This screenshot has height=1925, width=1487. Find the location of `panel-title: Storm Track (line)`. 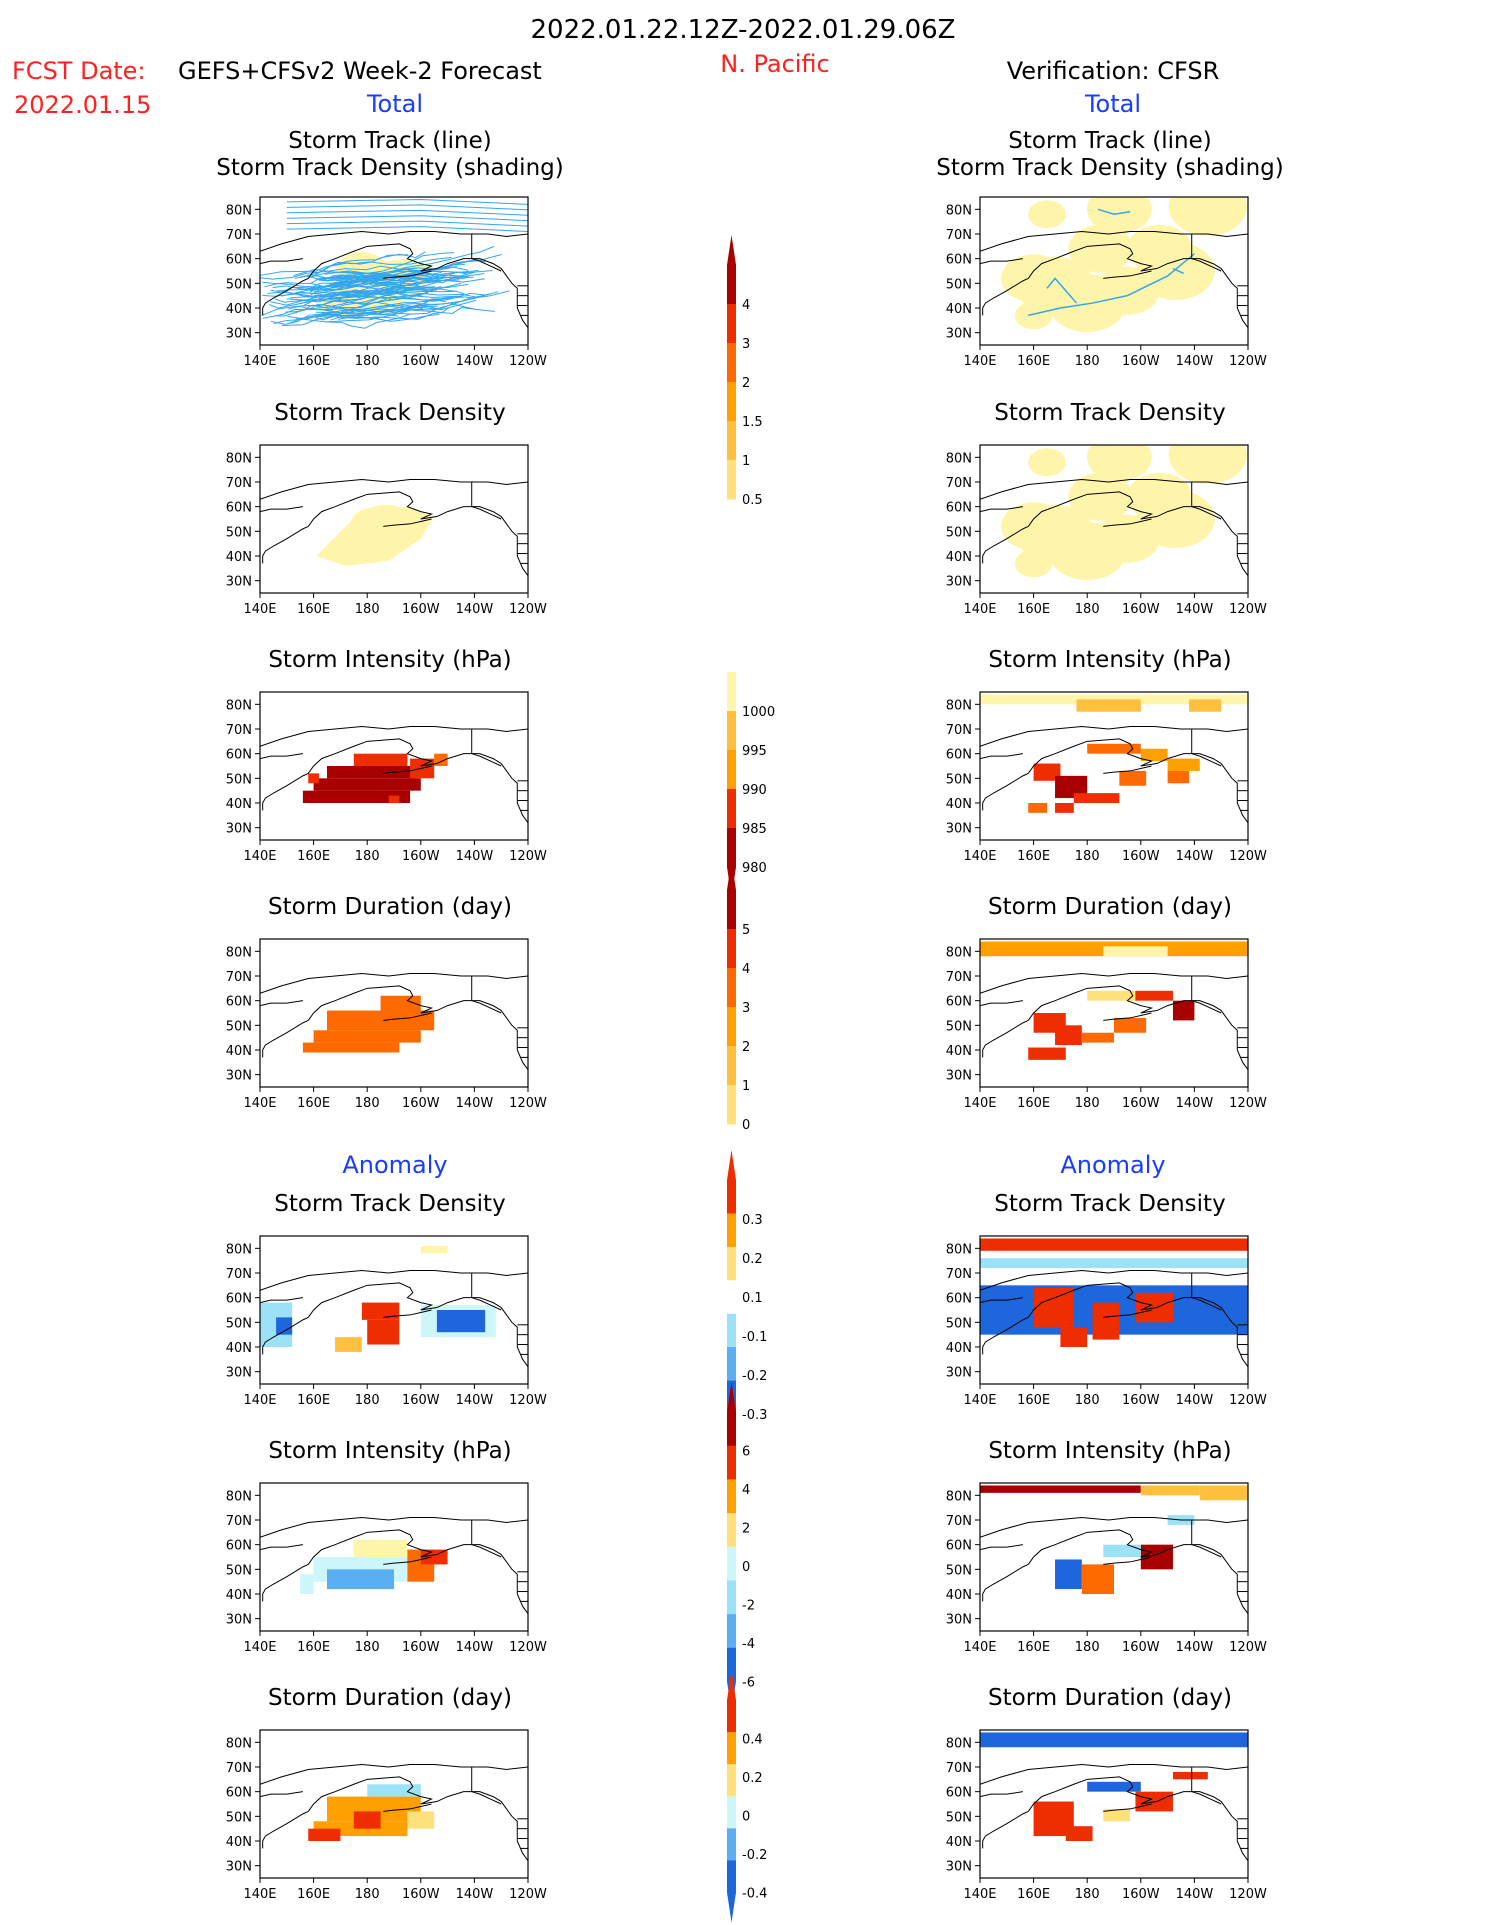

panel-title: Storm Track (line) is located at coordinates (1109, 141).